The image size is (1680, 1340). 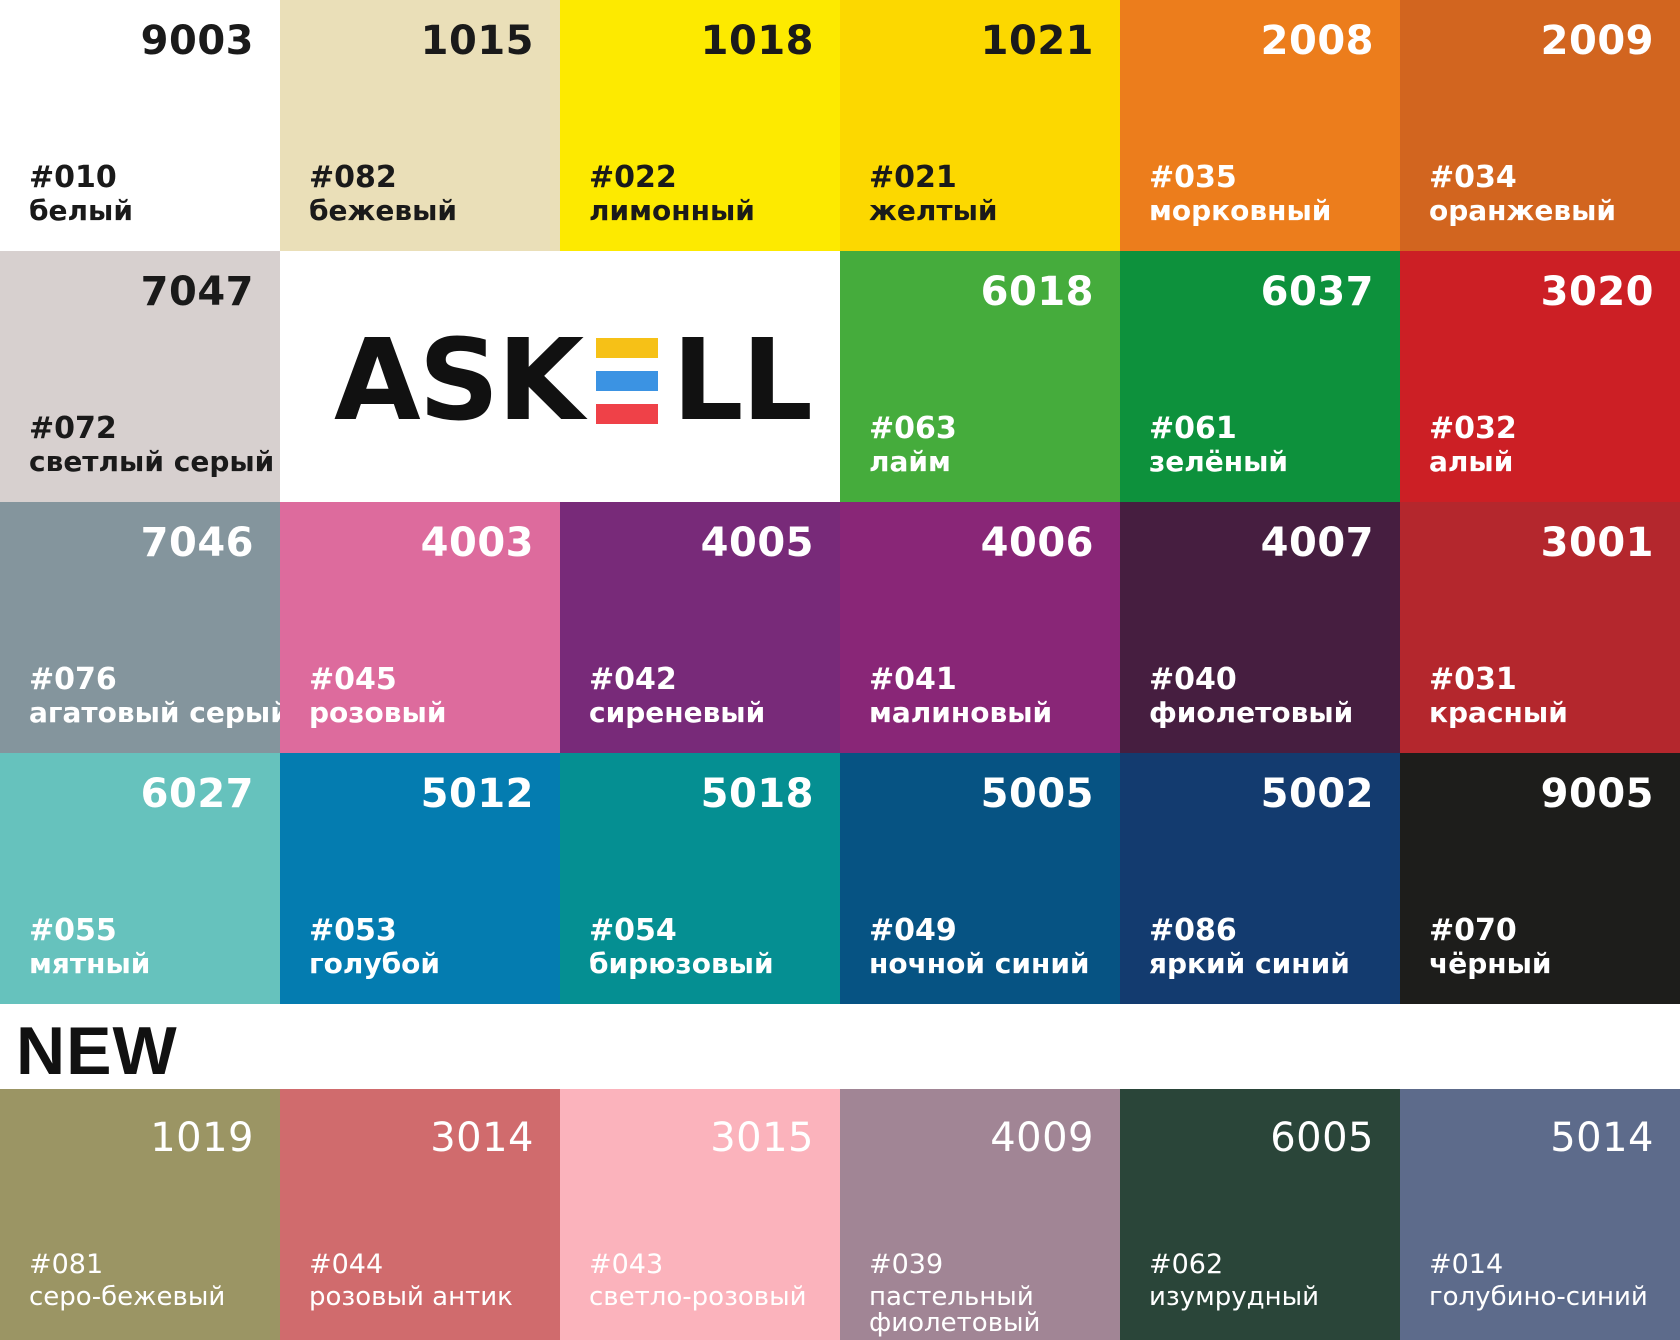 What do you see at coordinates (346, 1264) in the screenshot?
I see `color-number: #044` at bounding box center [346, 1264].